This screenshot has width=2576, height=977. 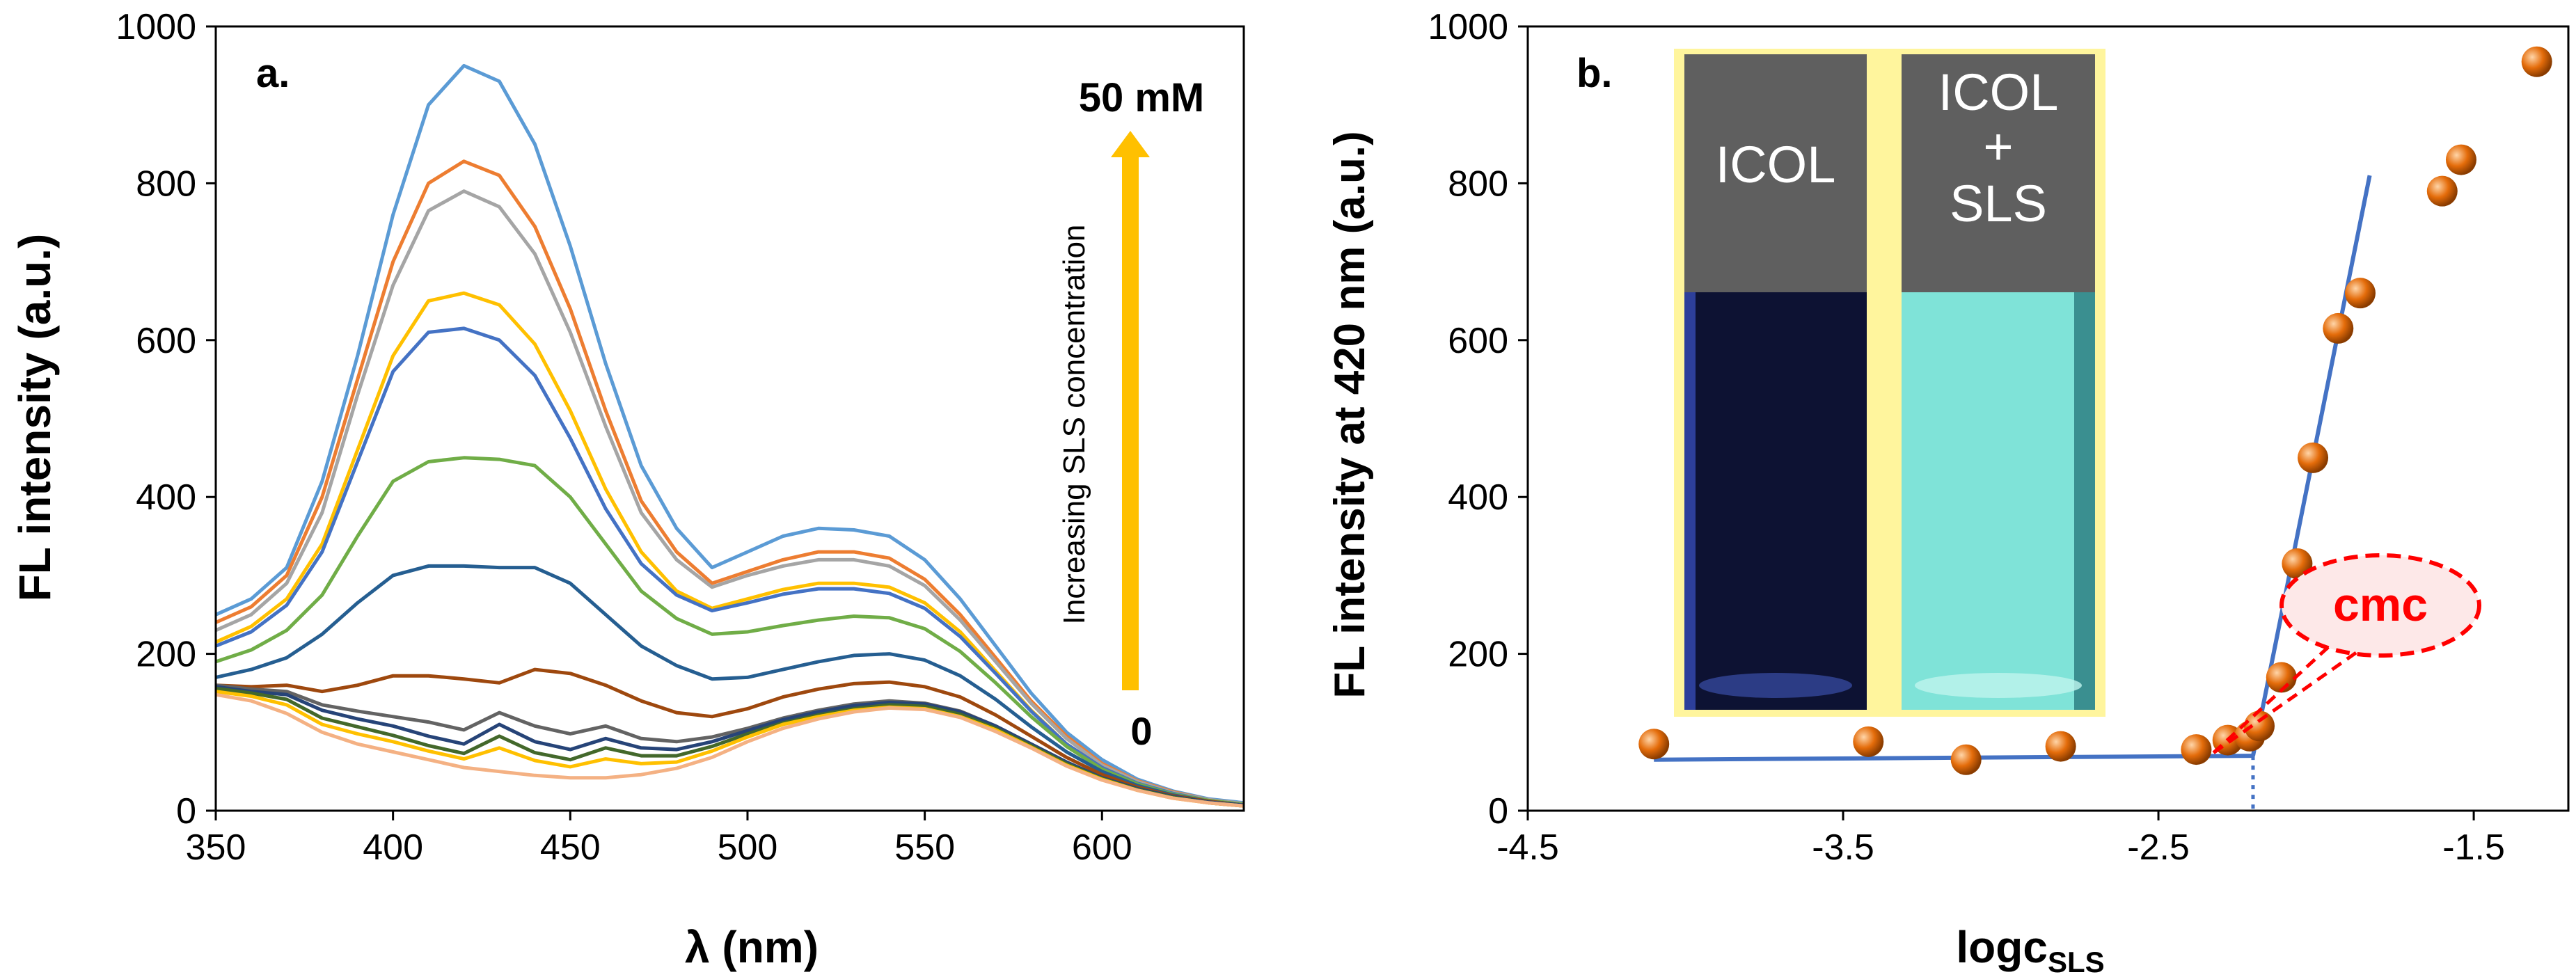 I want to click on panel-b-x-axis-label-sub: SLS, so click(x=2076, y=961).